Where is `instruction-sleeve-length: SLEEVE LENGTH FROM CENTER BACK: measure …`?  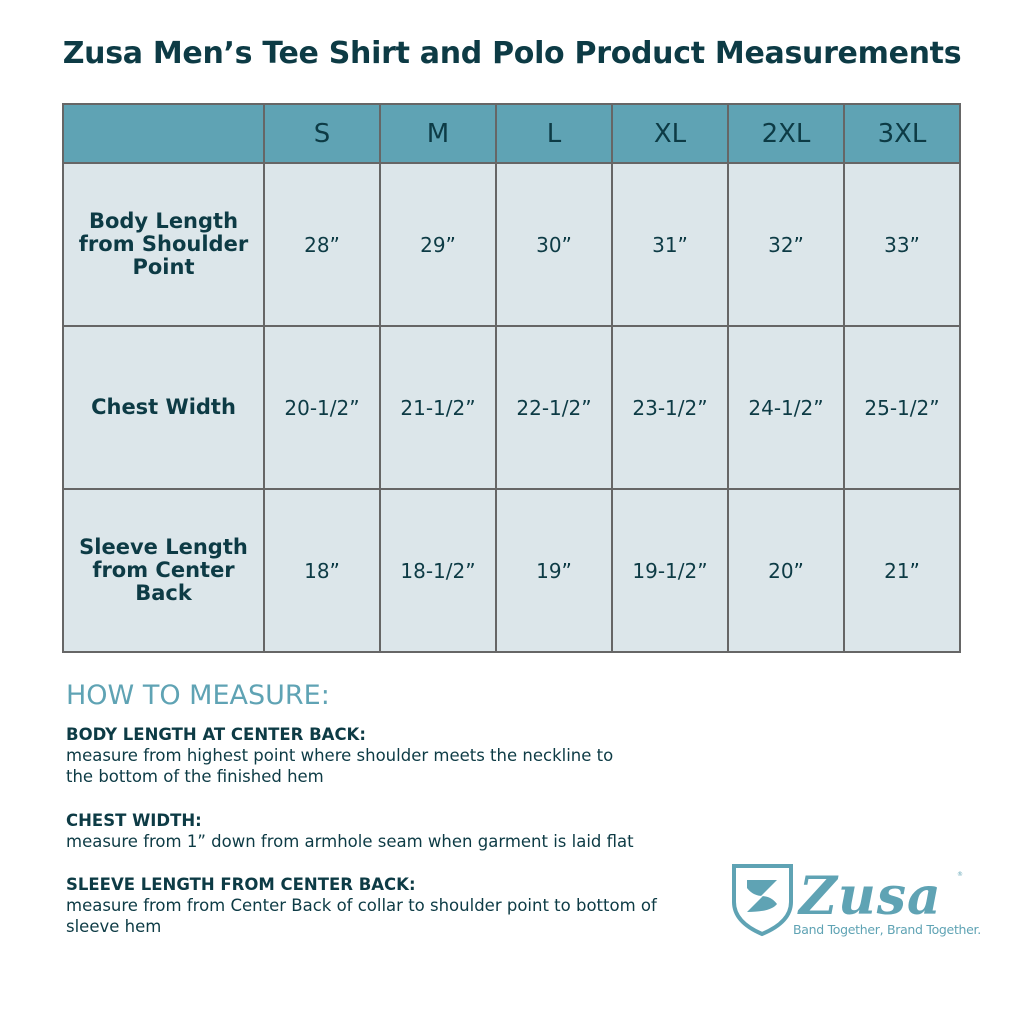
instruction-sleeve-length: SLEEVE LENGTH FROM CENTER BACK: measure … is located at coordinates (371, 905).